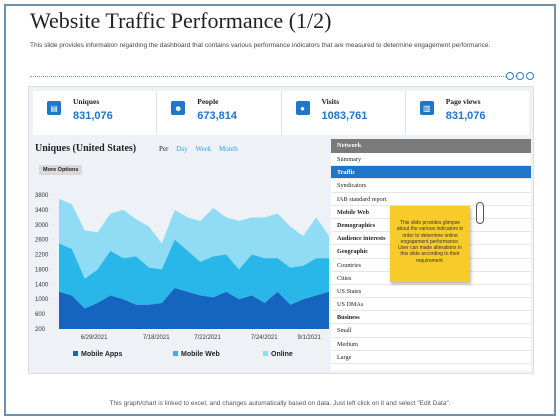  Describe the element at coordinates (181, 20) in the screenshot. I see `page-title: Website Traffic Performance (1/2)` at that location.